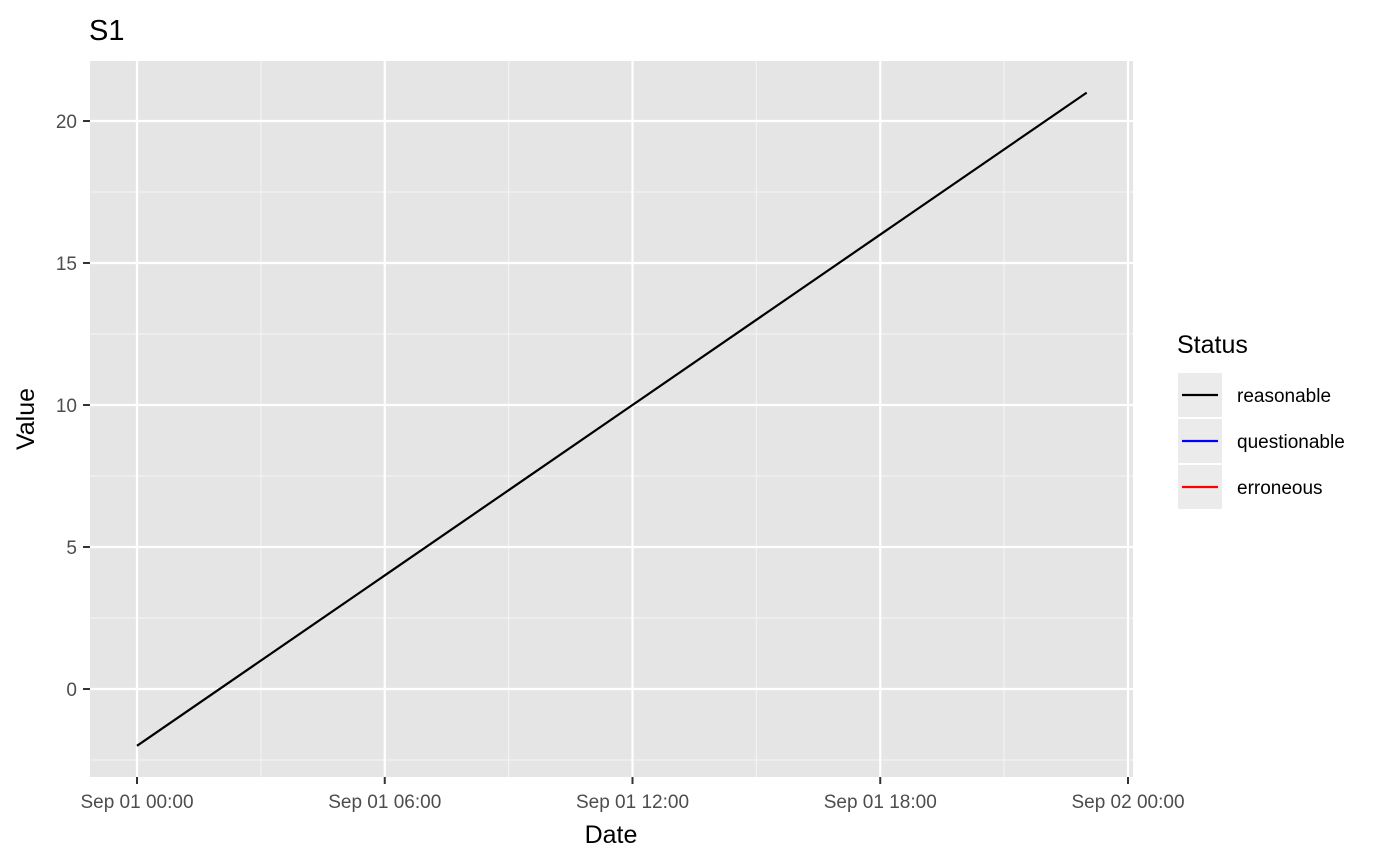  Describe the element at coordinates (1127, 802) in the screenshot. I see `x-tick-label: Sep 02 00:00` at that location.